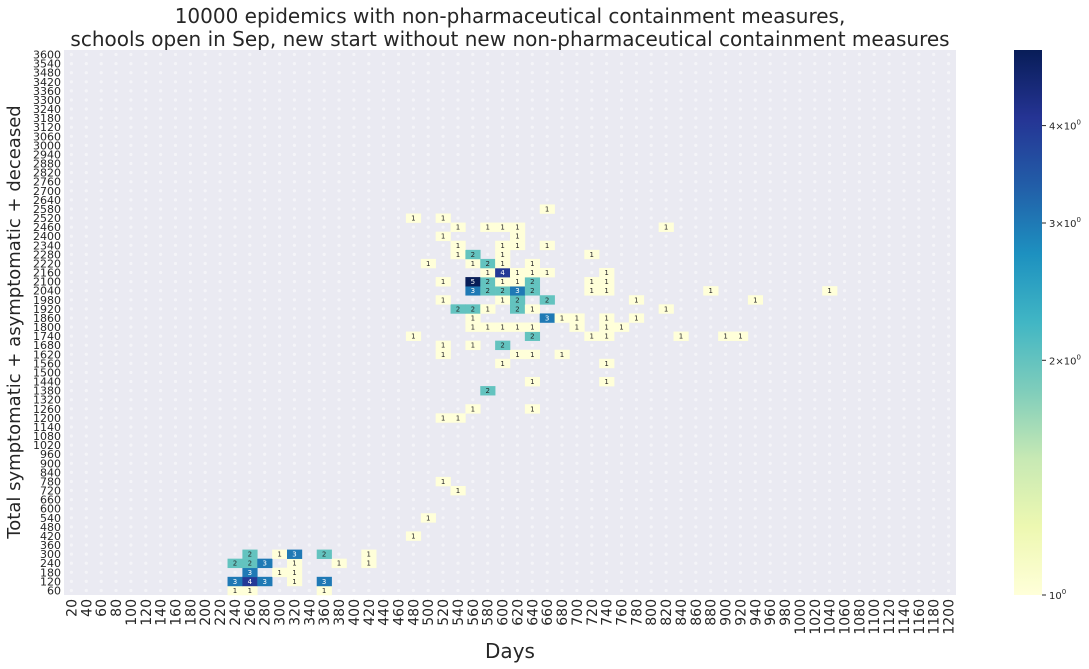 This screenshot has width=1089, height=669. I want to click on heatmap-cell, so click(324, 581).